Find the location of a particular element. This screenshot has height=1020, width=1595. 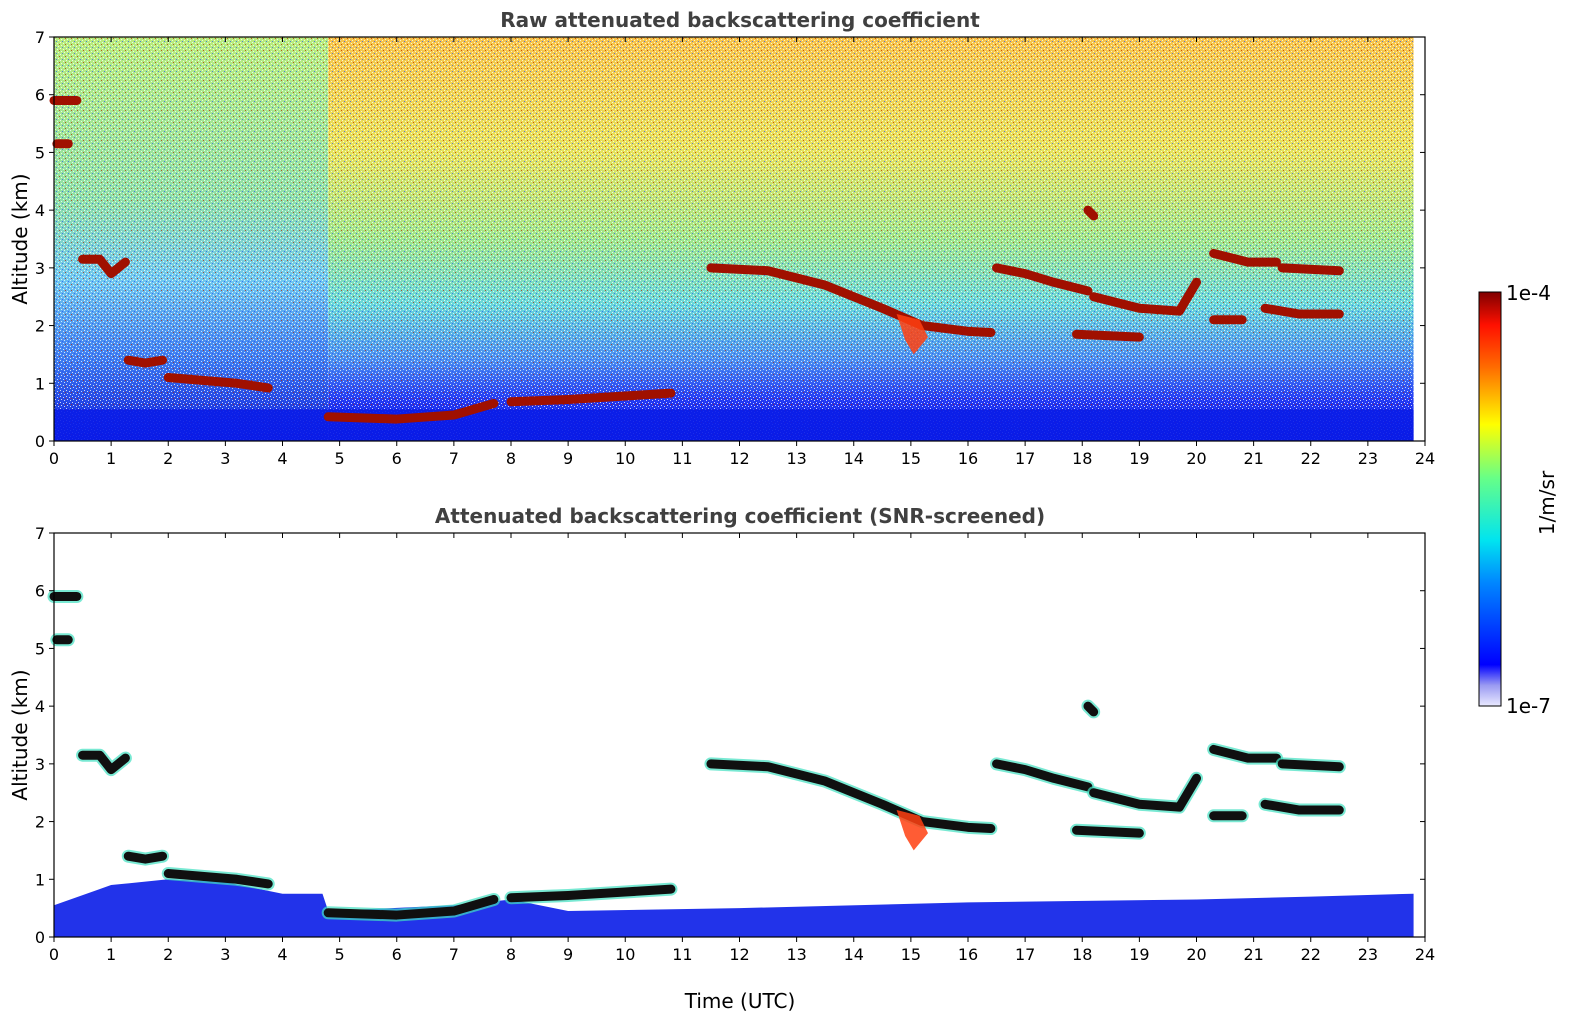

screened-xtick-label-23: 23 is located at coordinates (1368, 954).